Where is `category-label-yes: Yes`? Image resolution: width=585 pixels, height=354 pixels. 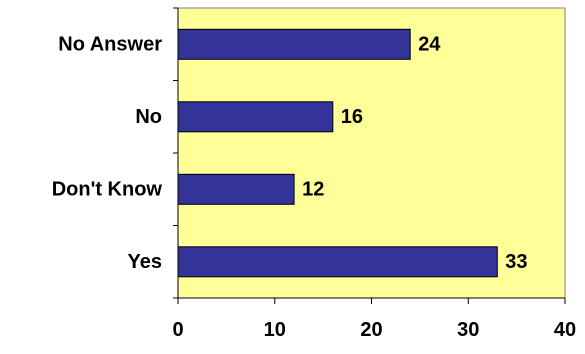
category-label-yes: Yes is located at coordinates (145, 262).